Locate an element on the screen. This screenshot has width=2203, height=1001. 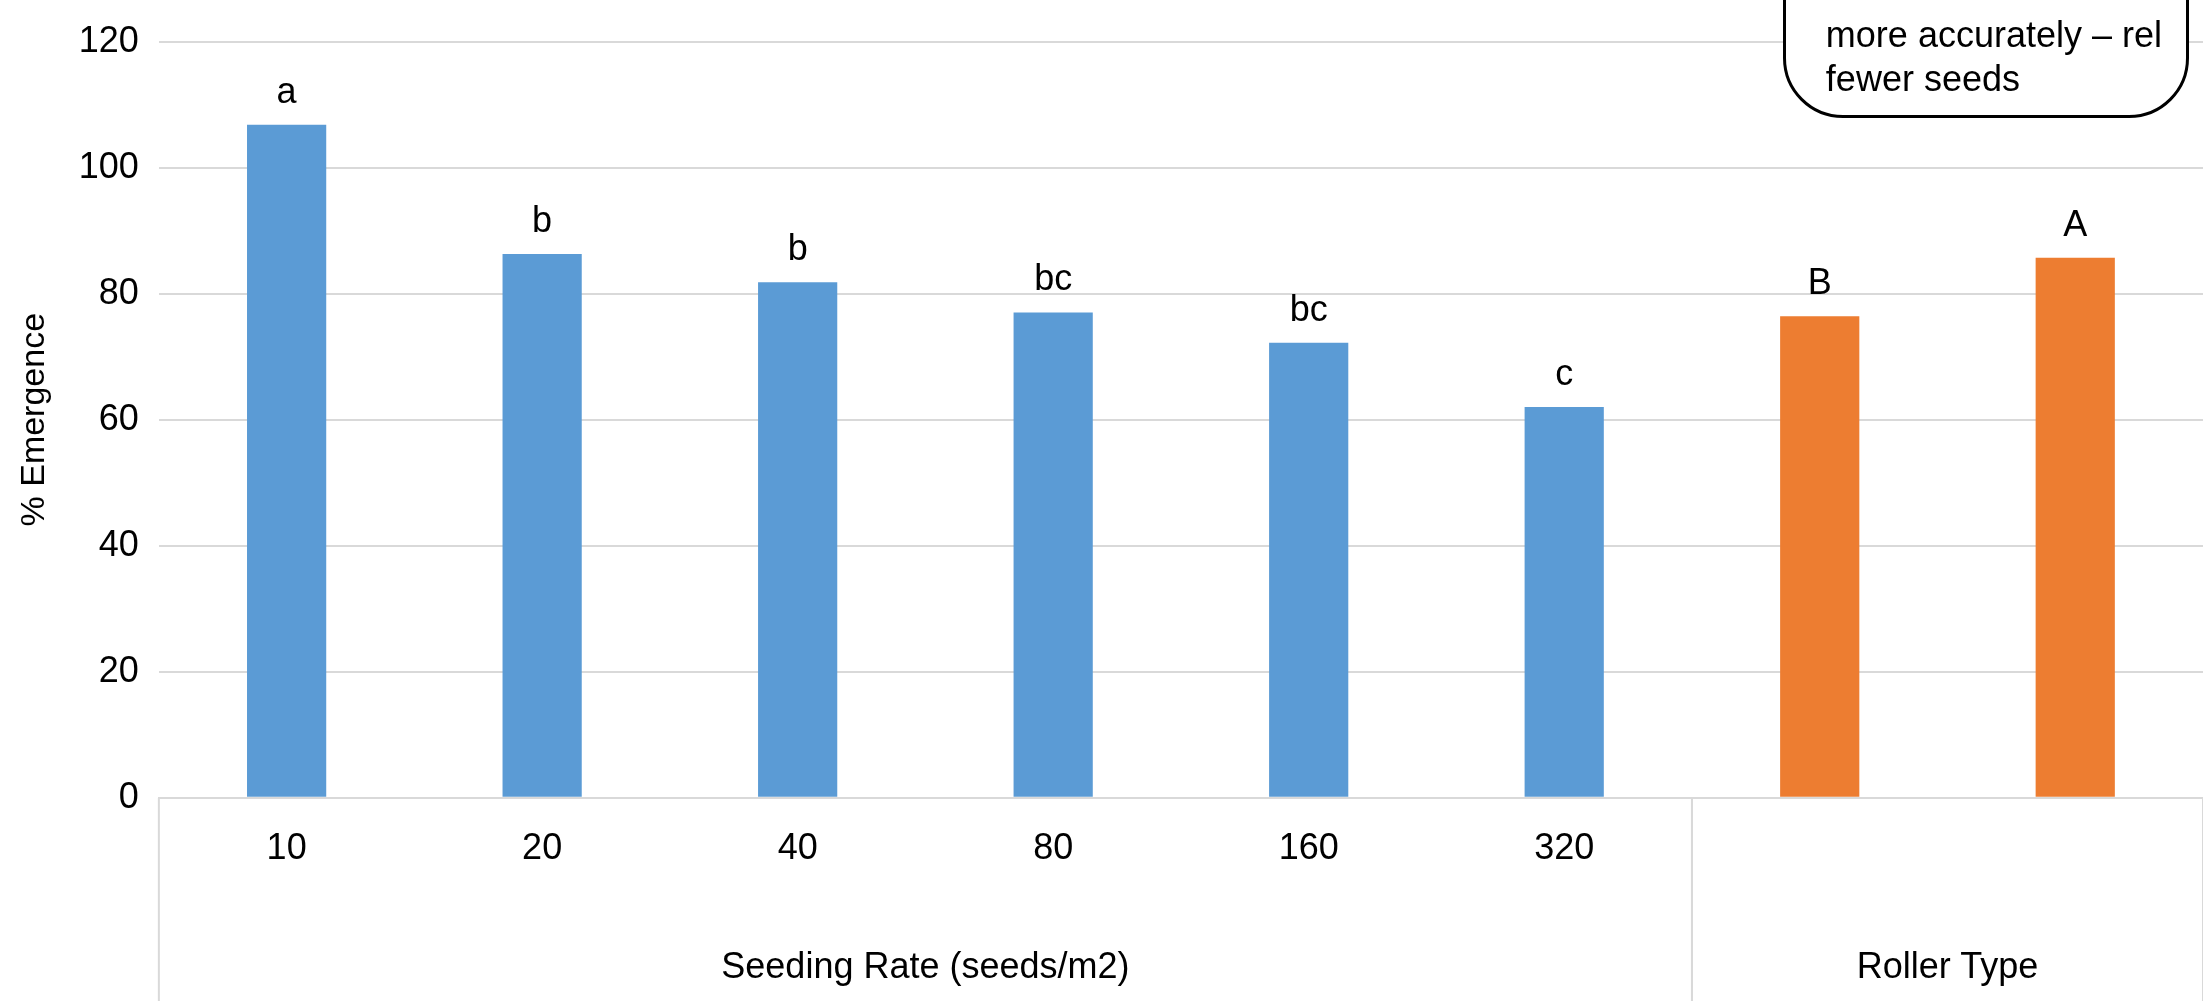
x-tick-label: 320 is located at coordinates (1564, 847).